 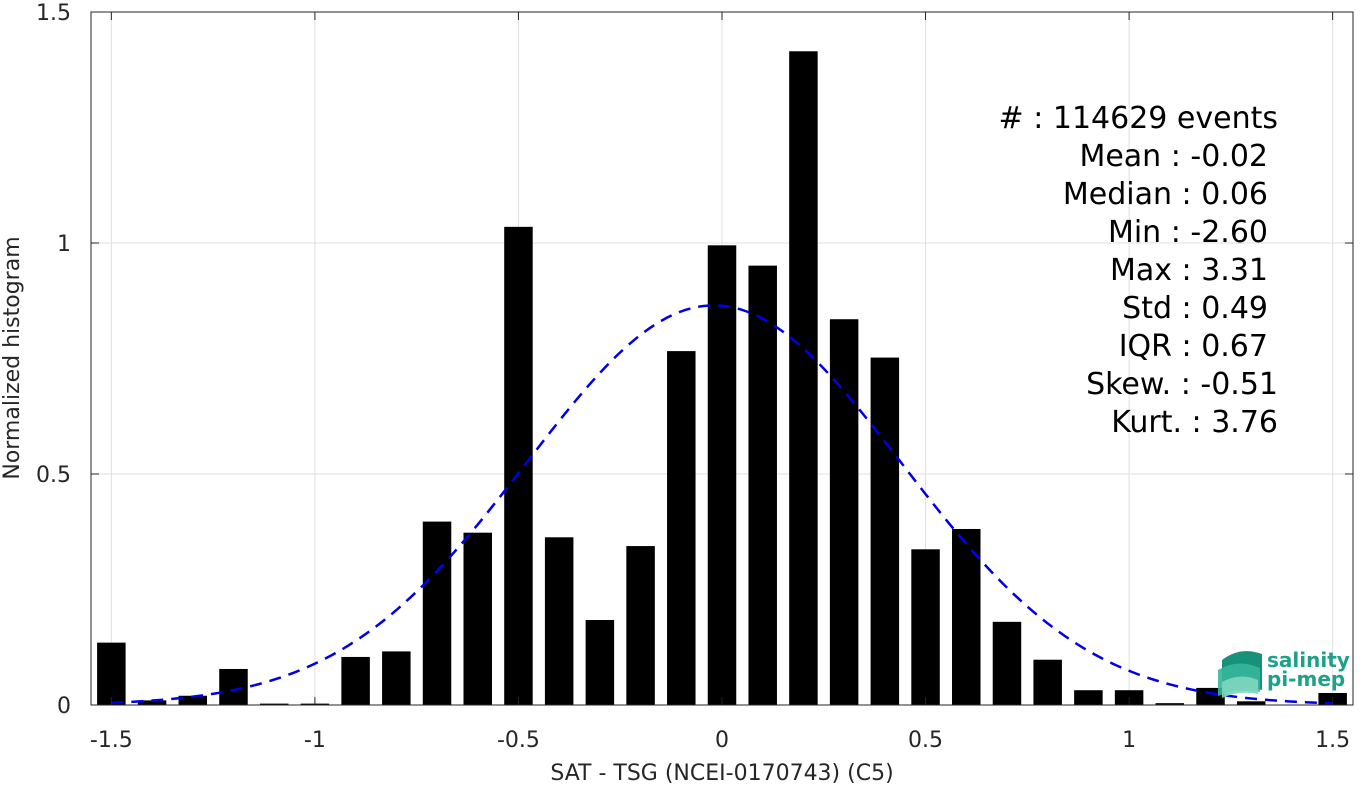 What do you see at coordinates (1129, 740) in the screenshot?
I see `x-tick-label: 1` at bounding box center [1129, 740].